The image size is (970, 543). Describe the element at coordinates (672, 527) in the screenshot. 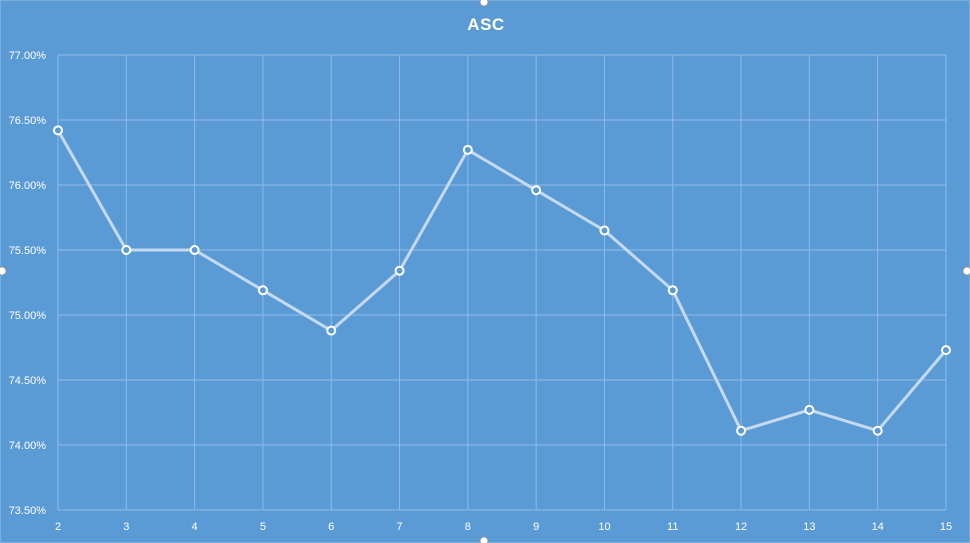

I see `x-tick-label: 11` at that location.